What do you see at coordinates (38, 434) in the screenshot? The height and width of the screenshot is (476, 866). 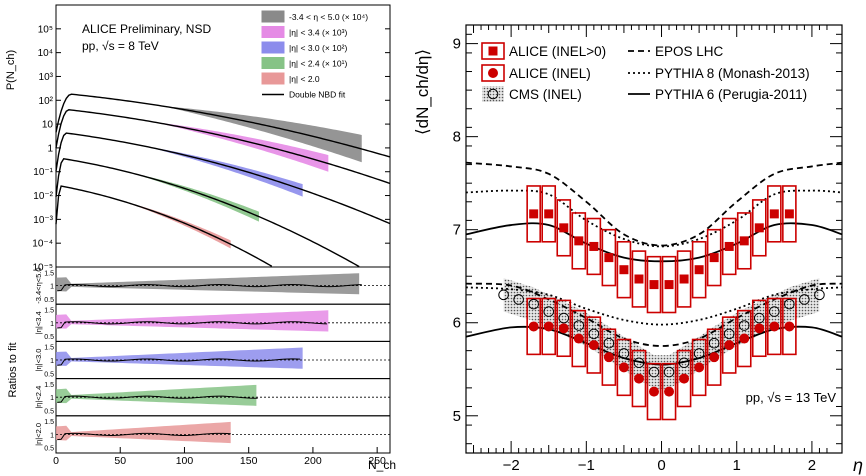 I see `left-ratio-panel-label-4: |η|<2.0` at bounding box center [38, 434].